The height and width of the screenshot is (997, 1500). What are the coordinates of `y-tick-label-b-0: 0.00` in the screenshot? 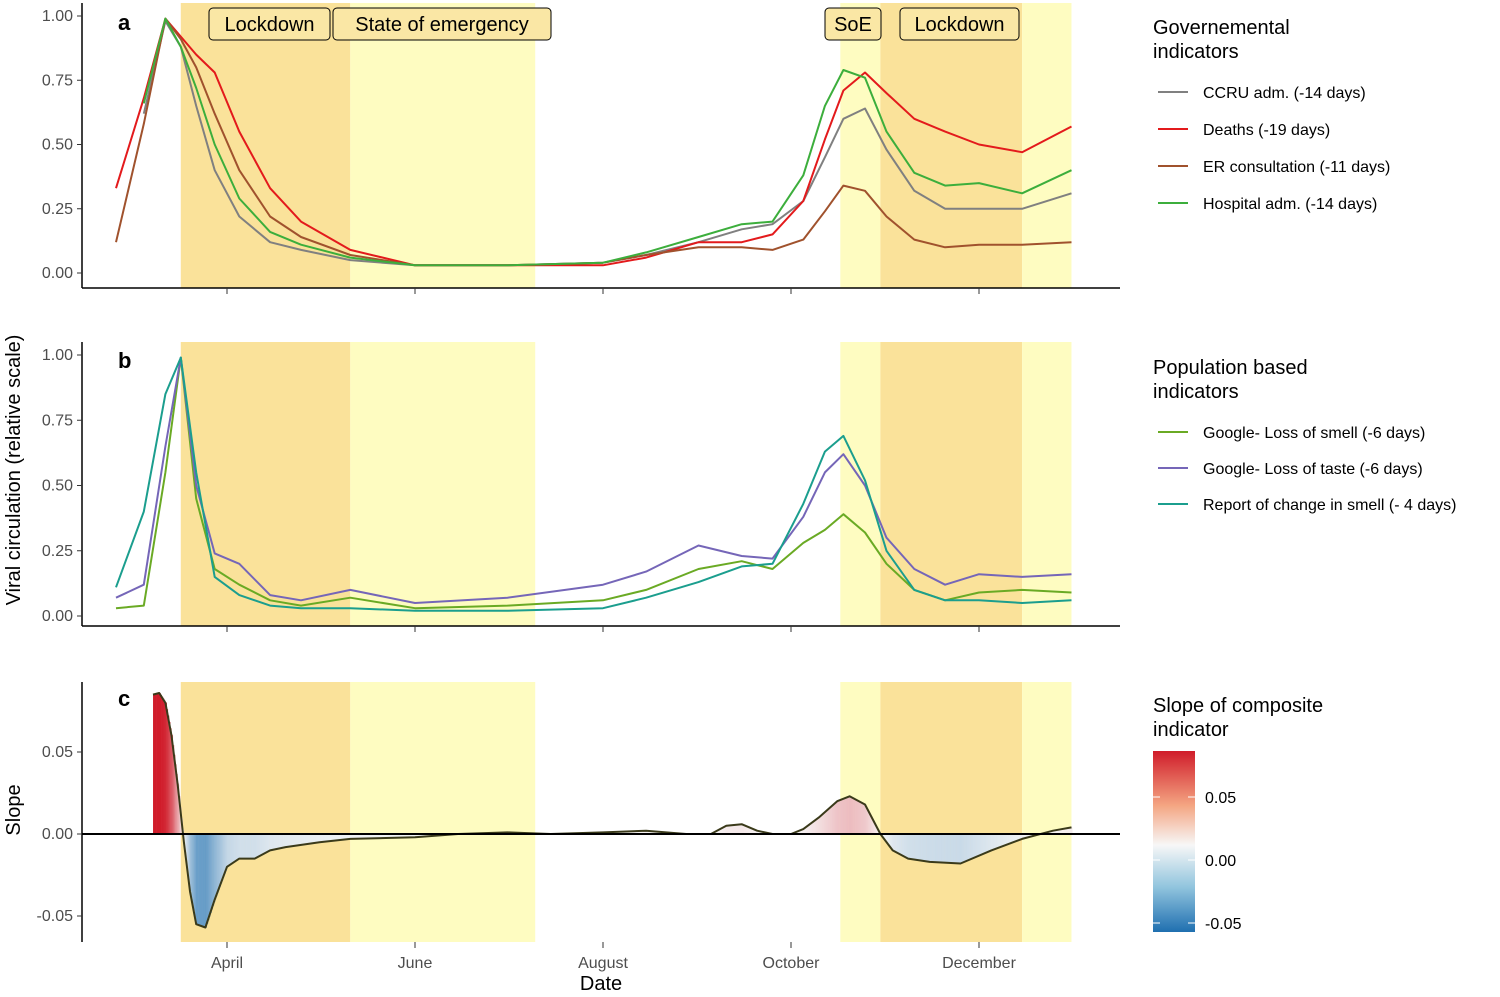 It's located at (57, 616).